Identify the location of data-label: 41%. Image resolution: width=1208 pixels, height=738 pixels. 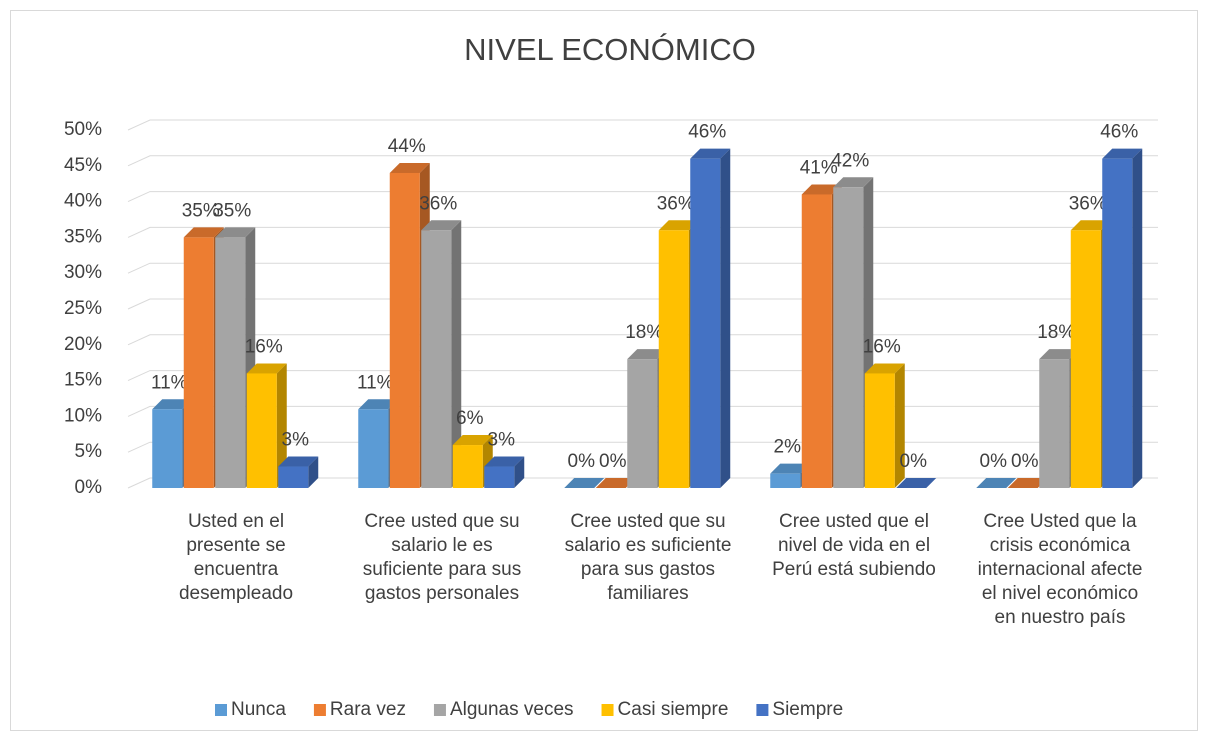
(819, 167).